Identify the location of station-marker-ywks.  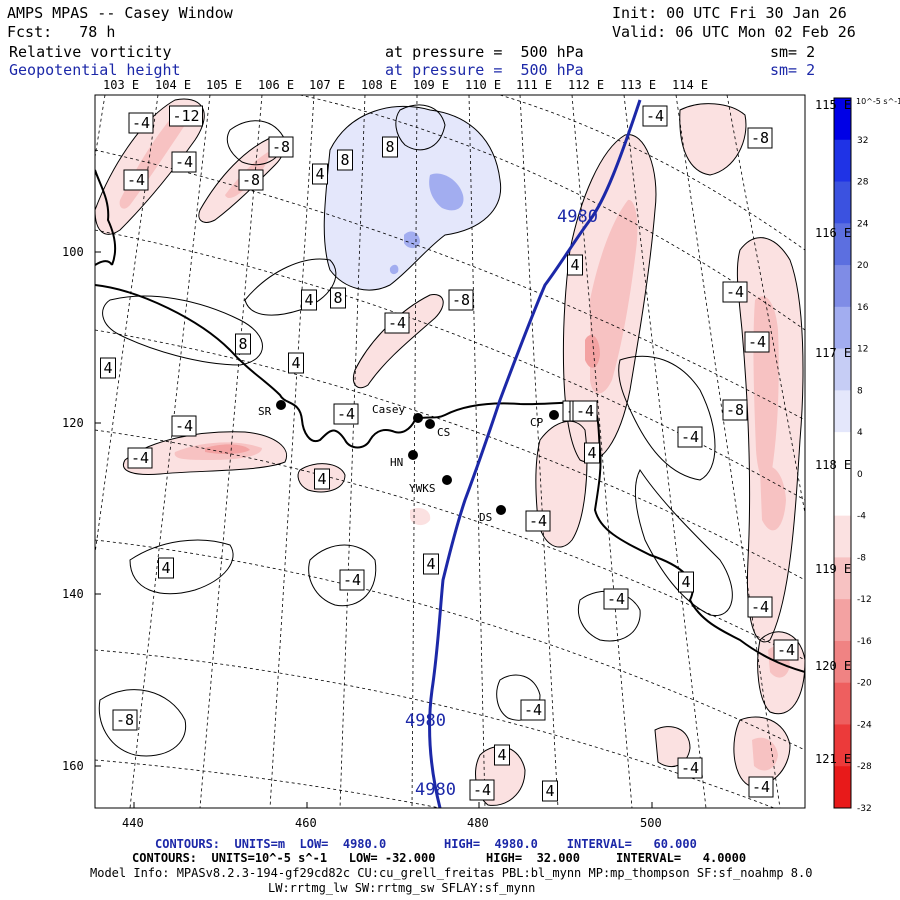
(447, 480).